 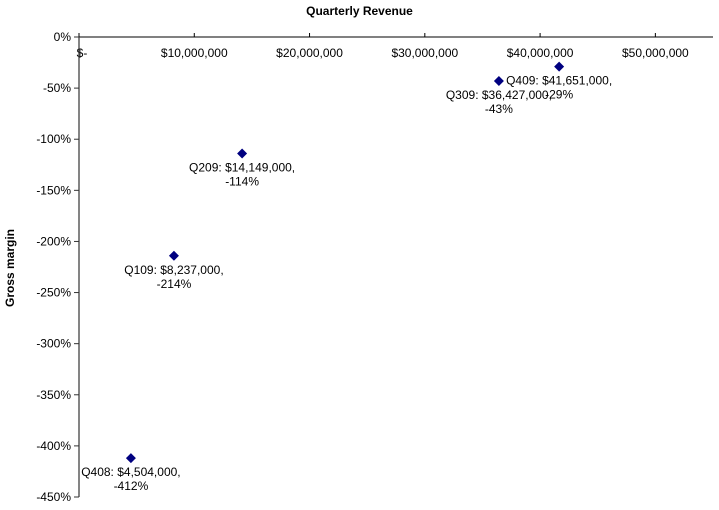 I want to click on y-tick-label: -200%, so click(x=53, y=241).